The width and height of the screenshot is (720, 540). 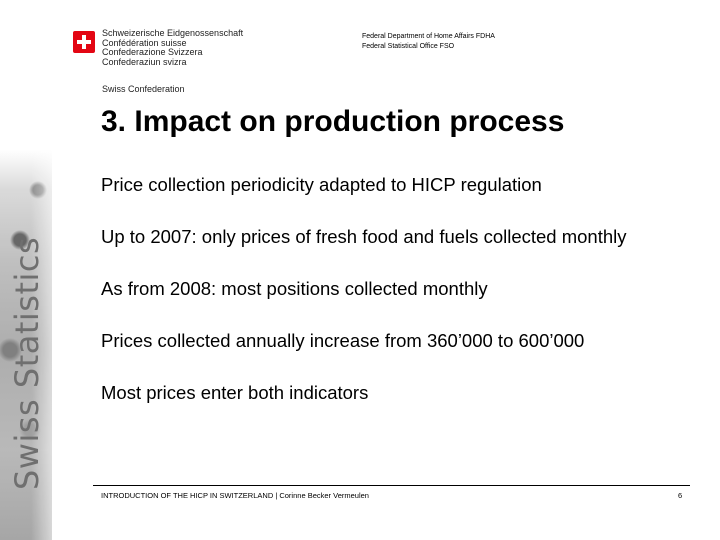 What do you see at coordinates (428, 36) in the screenshot?
I see `department-line: Federal Department of Home Affairs FDHA` at bounding box center [428, 36].